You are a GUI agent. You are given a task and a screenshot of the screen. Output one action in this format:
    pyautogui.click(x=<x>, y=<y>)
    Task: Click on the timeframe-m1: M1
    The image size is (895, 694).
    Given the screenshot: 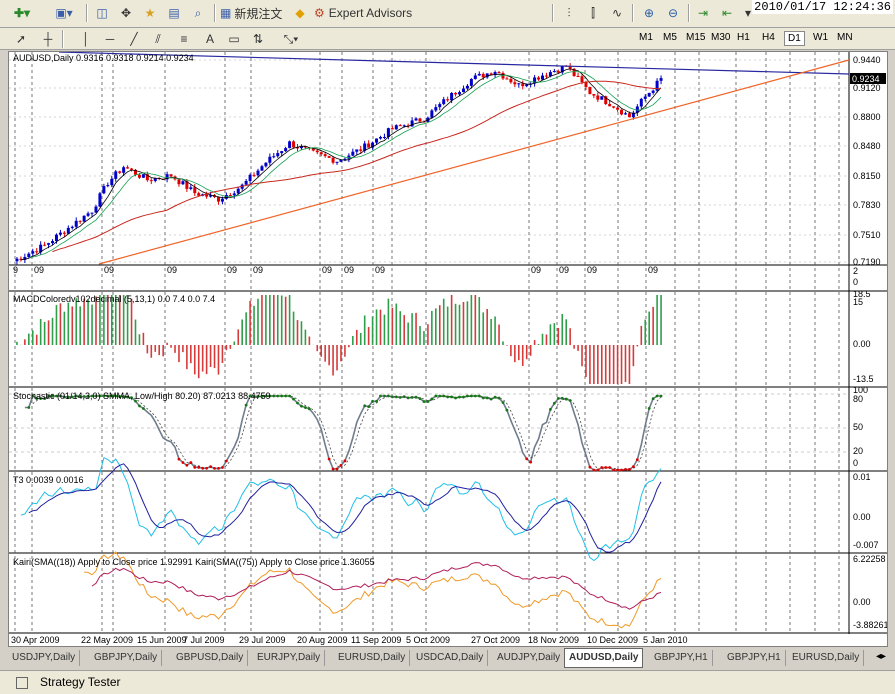 What is the action you would take?
    pyautogui.click(x=646, y=37)
    